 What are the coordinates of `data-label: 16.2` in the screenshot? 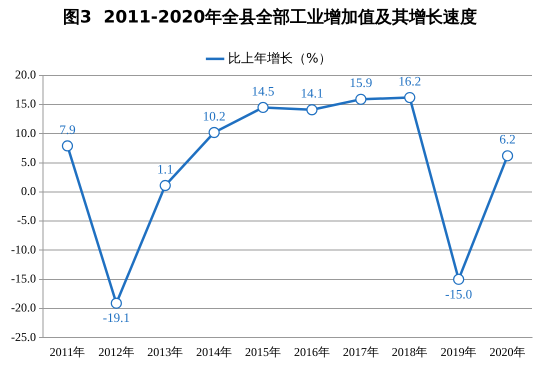 It's located at (410, 80).